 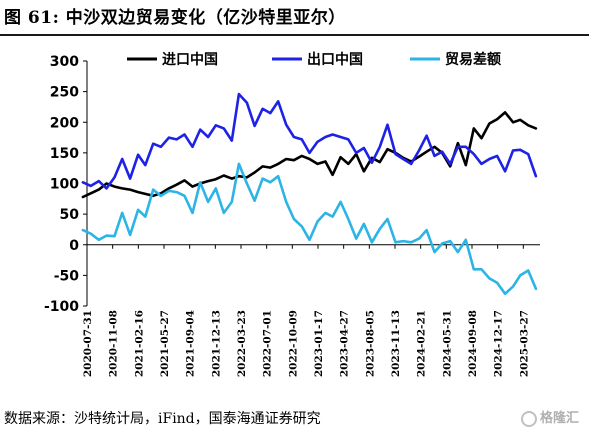 What do you see at coordinates (294, 35) in the screenshot?
I see `title-divider` at bounding box center [294, 35].